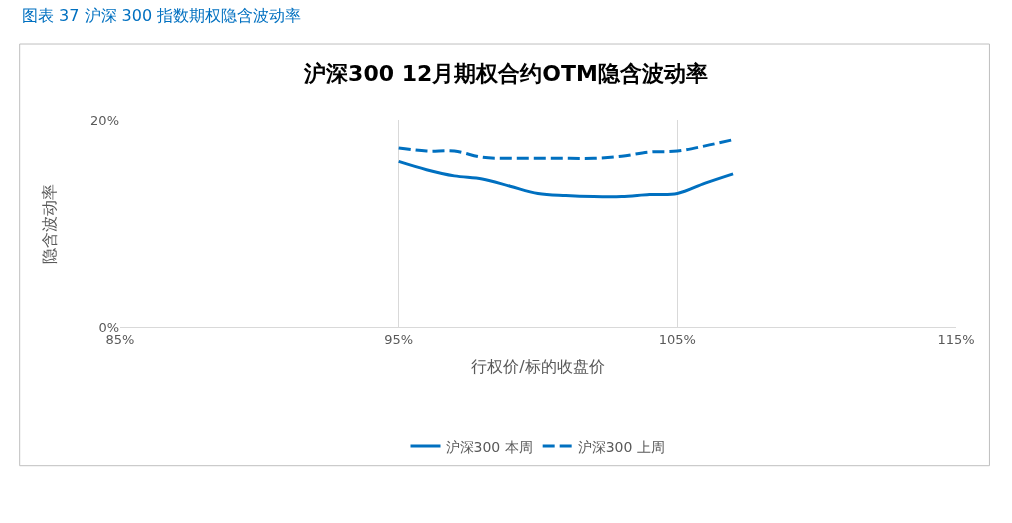 This screenshot has height=523, width=1012. Describe the element at coordinates (399, 339) in the screenshot. I see `x-tick-label: 95%` at that location.